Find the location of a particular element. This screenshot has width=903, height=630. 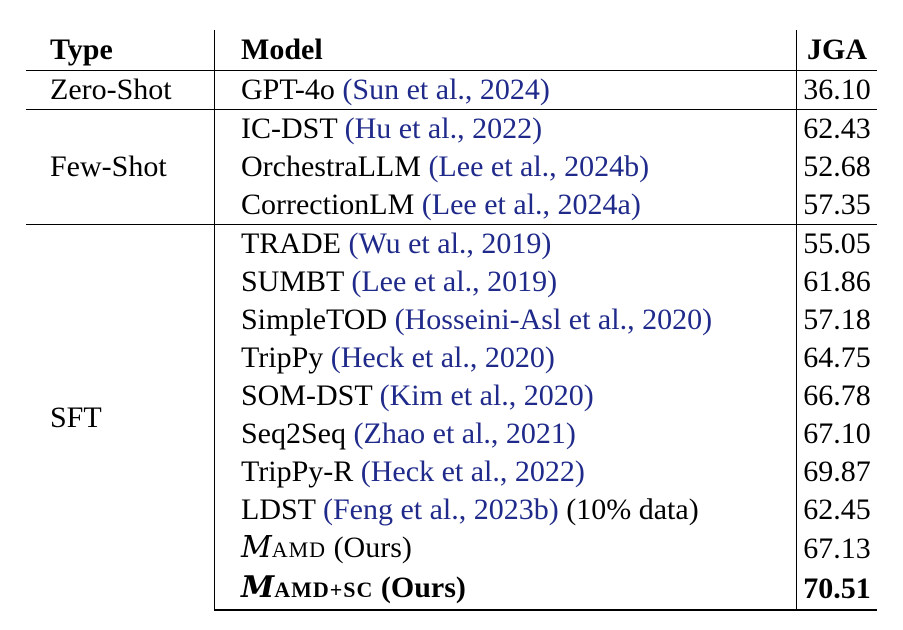

table-row: TripPy (Heck et al., 2020) 64.75 is located at coordinates (451, 358).